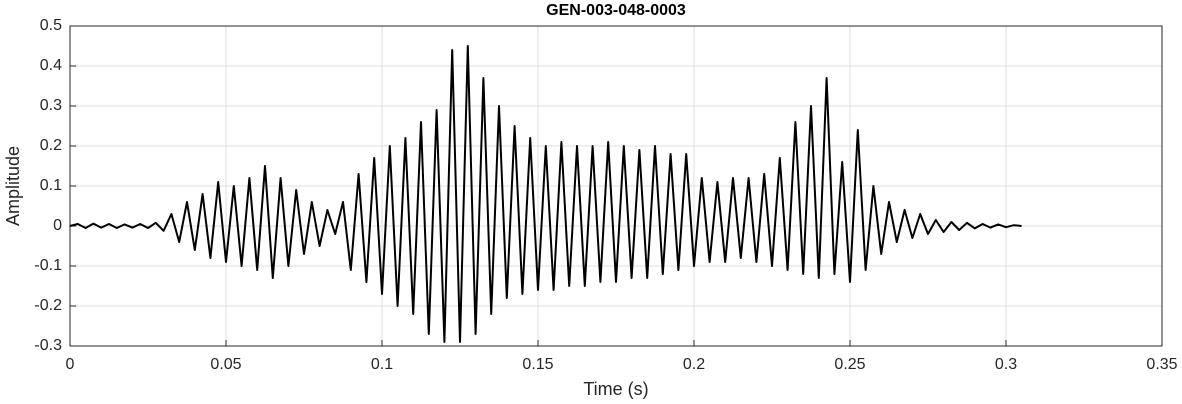 This screenshot has width=1182, height=404. Describe the element at coordinates (51, 65) in the screenshot. I see `y-tick-label: 0.4` at that location.